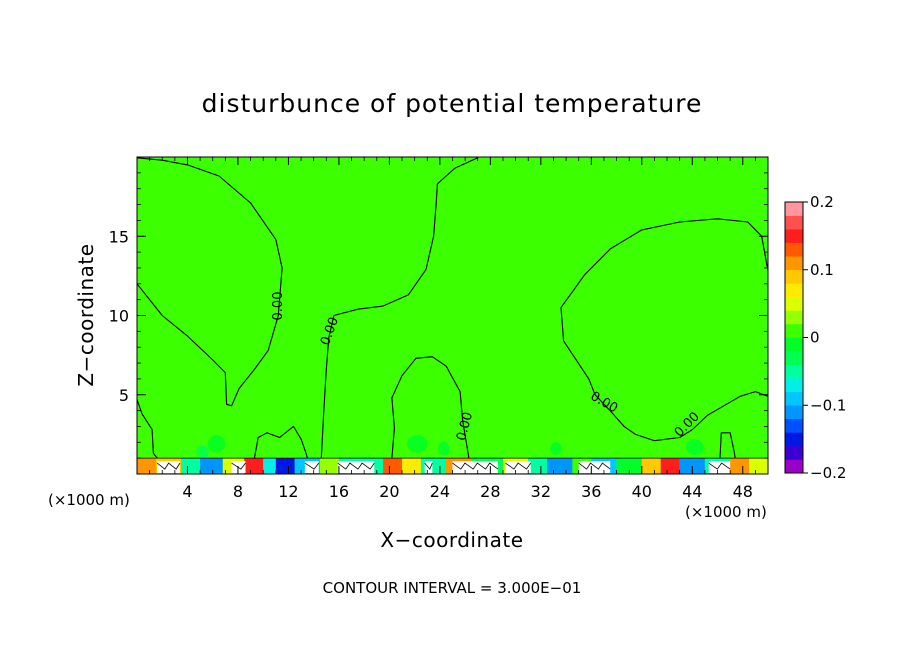  Describe the element at coordinates (187, 491) in the screenshot. I see `x-tick-label: 4` at that location.